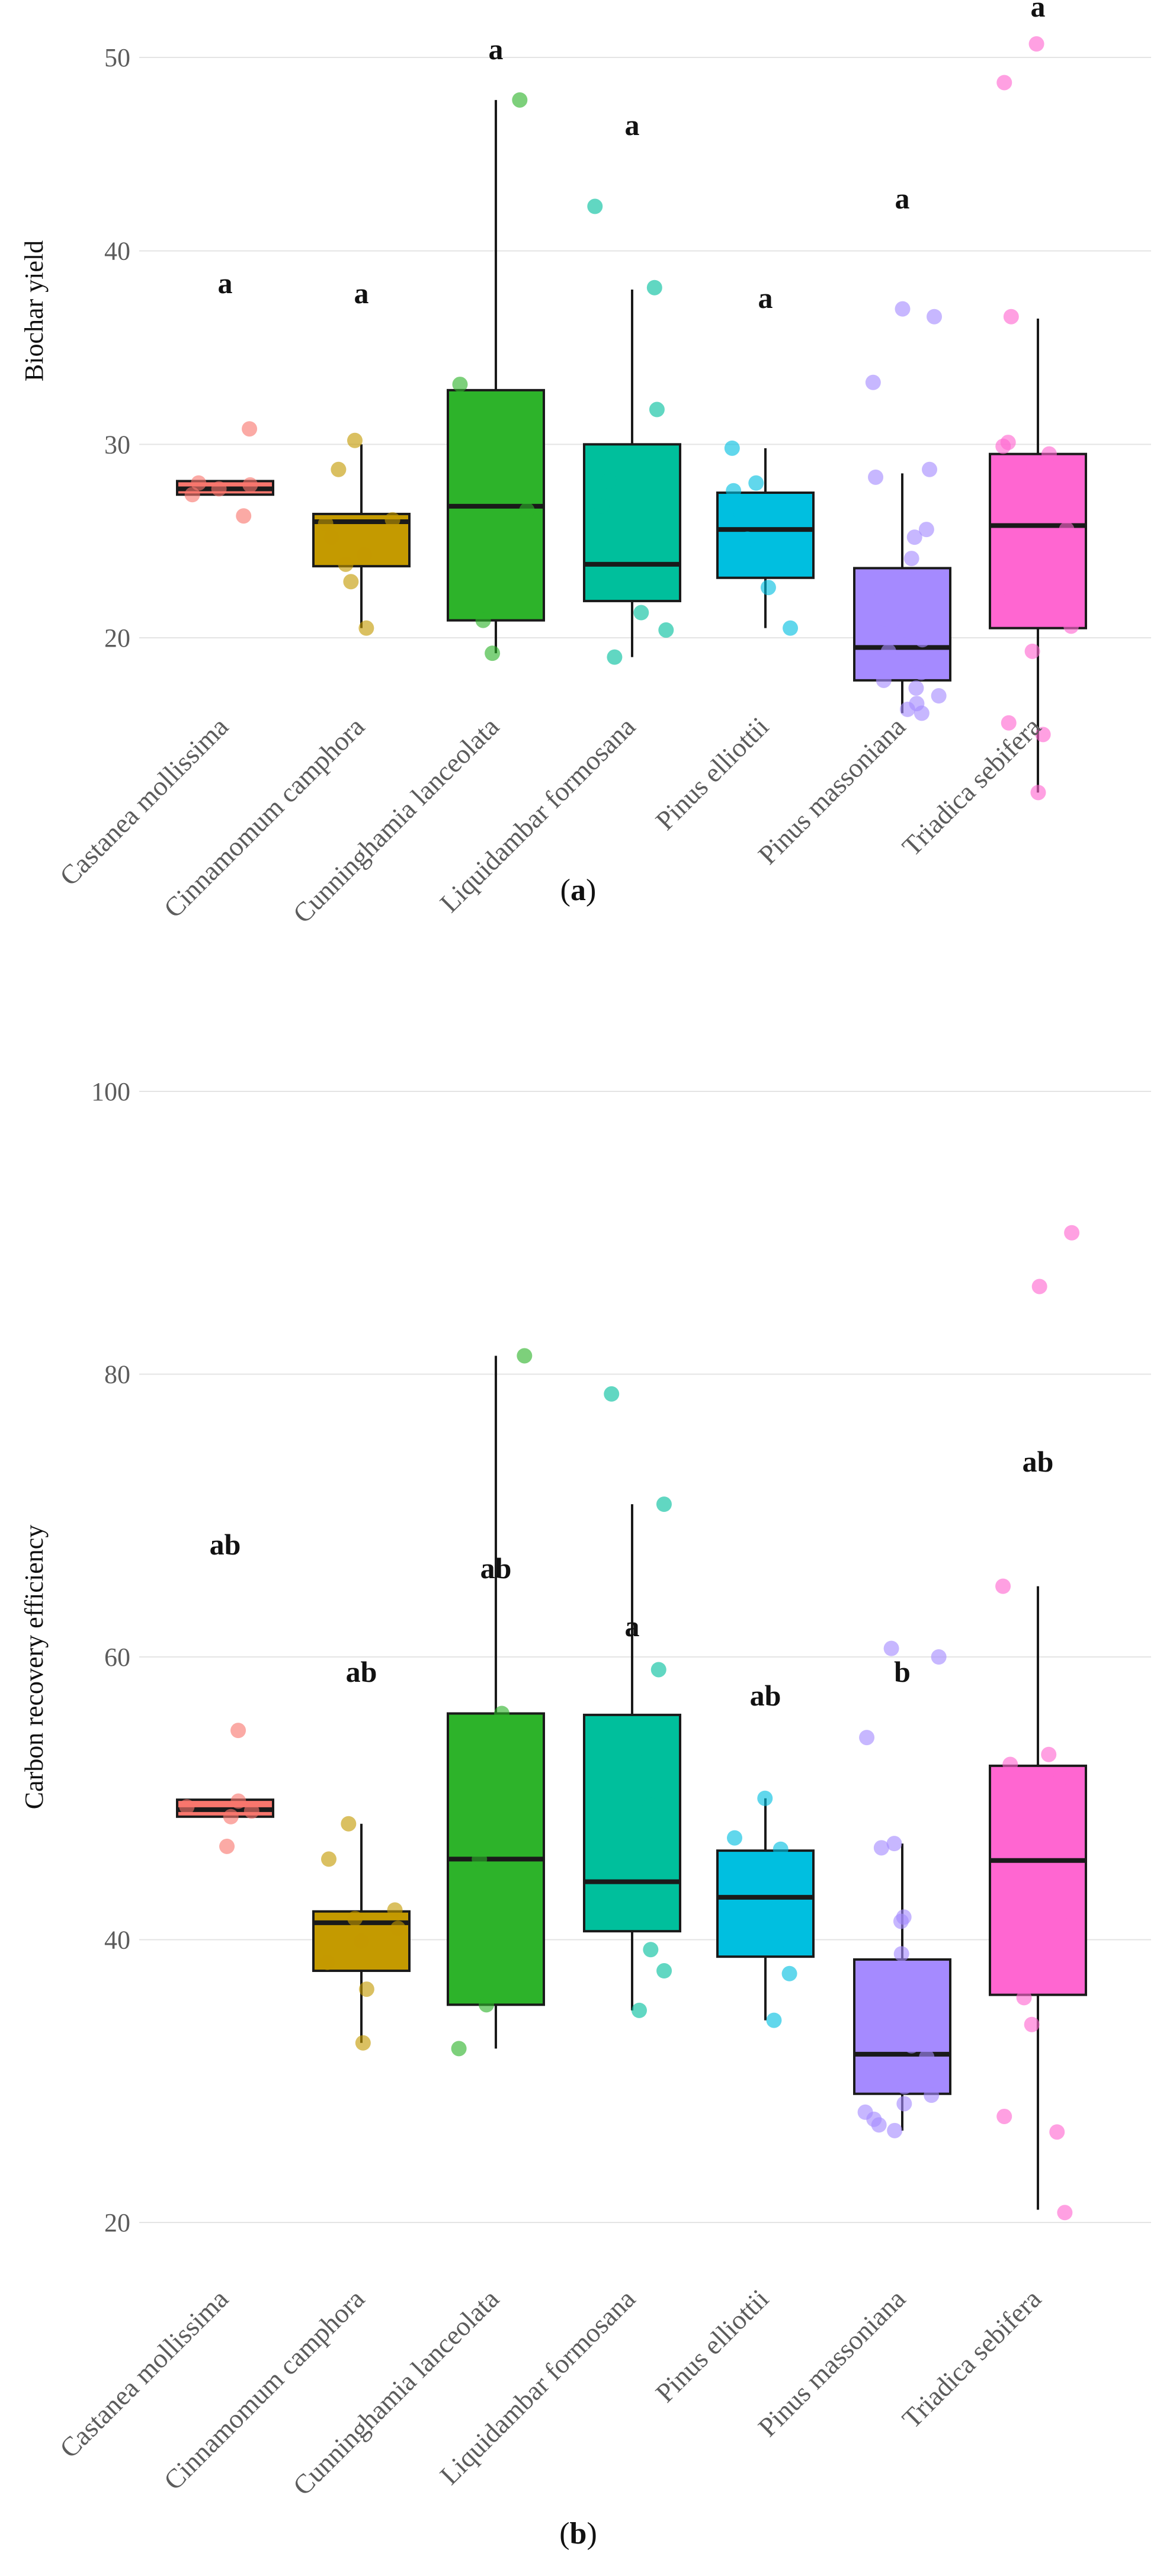 The width and height of the screenshot is (1157, 2576). Describe the element at coordinates (712, 774) in the screenshot. I see `x-tick-label: Pinus elliottii` at that location.